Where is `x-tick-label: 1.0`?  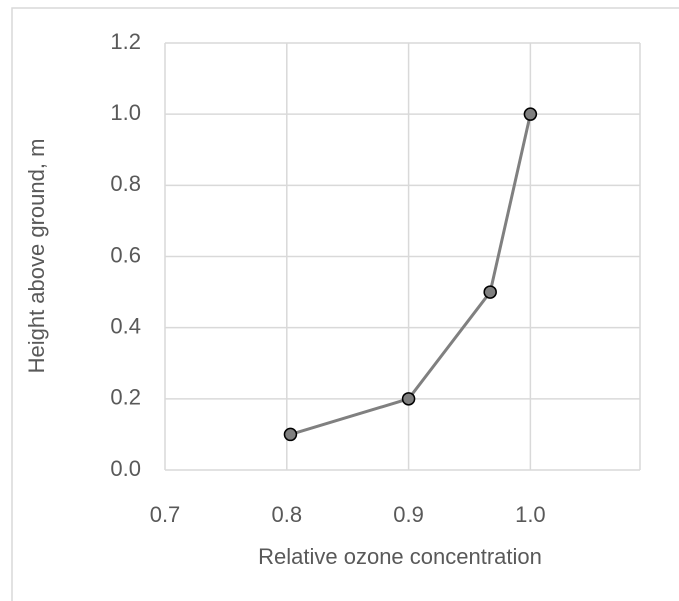 x-tick-label: 1.0 is located at coordinates (530, 514).